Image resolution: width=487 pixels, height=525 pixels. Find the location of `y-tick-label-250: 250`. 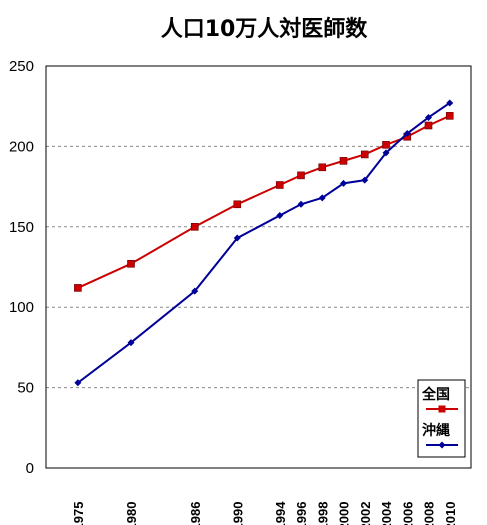

y-tick-label-250: 250 is located at coordinates (21, 66).